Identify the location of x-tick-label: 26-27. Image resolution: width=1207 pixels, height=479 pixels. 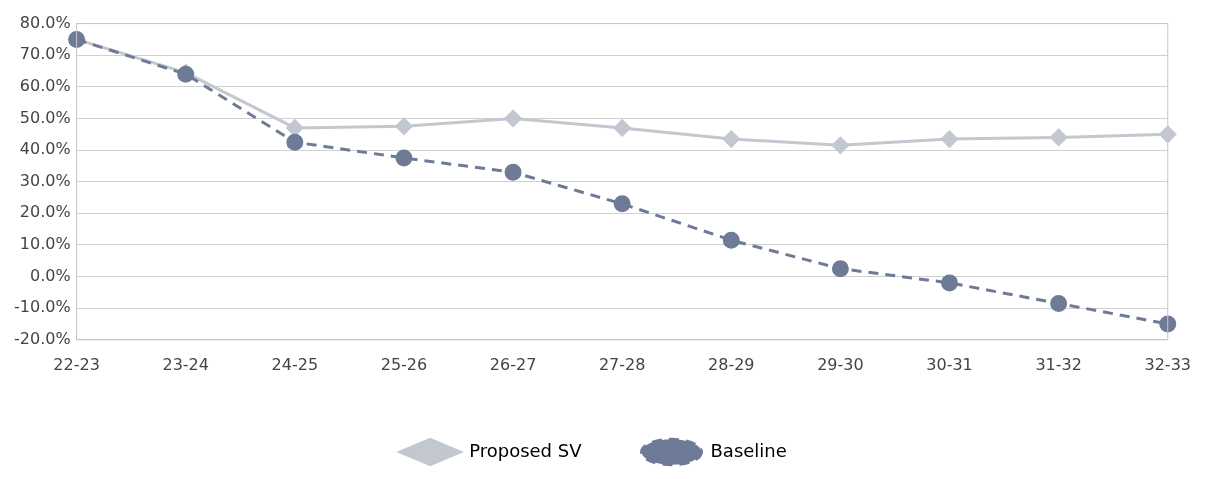
(513, 364).